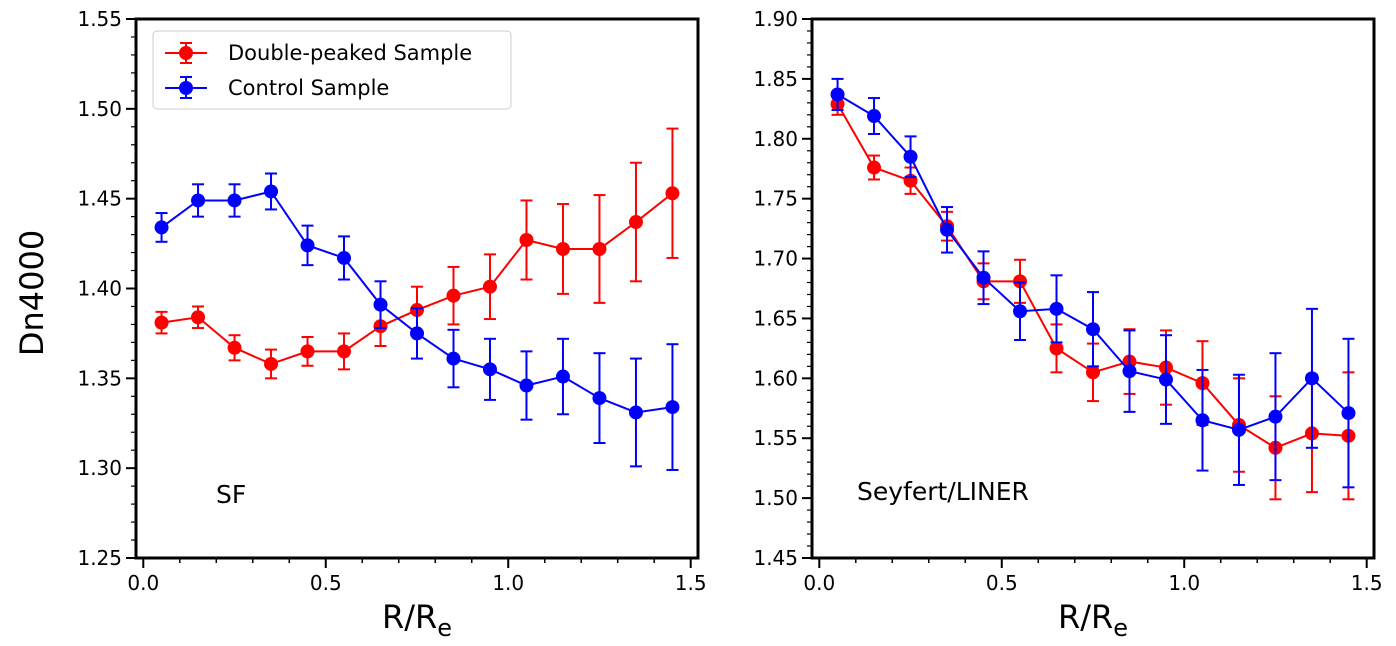 This screenshot has height=646, width=1396. Describe the element at coordinates (231, 494) in the screenshot. I see `panel-sf-label: SF` at that location.